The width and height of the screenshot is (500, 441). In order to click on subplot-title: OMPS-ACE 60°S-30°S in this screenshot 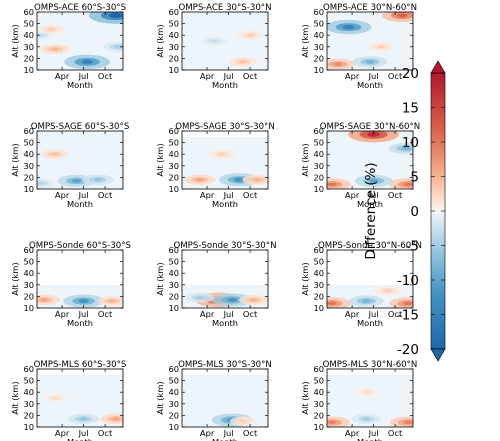, I will do `click(80, 8)`.